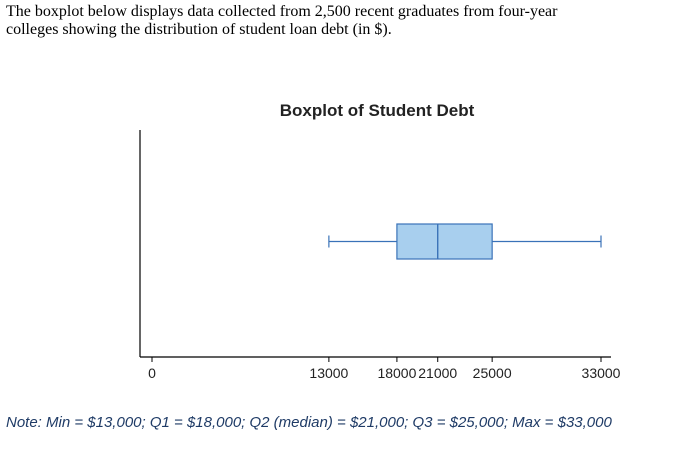  What do you see at coordinates (492, 373) in the screenshot?
I see `x-tick-label: 25000` at bounding box center [492, 373].